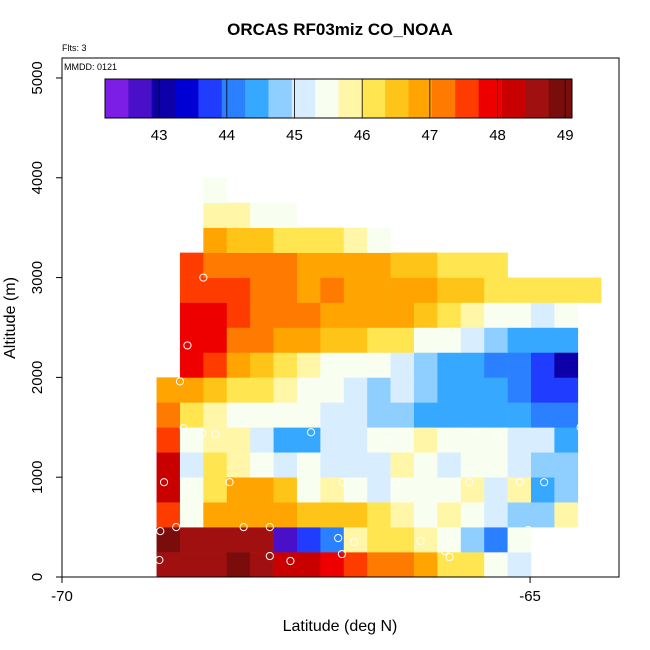 Image resolution: width=650 pixels, height=650 pixels. Describe the element at coordinates (62, 596) in the screenshot. I see `x-tick-label: -70` at that location.